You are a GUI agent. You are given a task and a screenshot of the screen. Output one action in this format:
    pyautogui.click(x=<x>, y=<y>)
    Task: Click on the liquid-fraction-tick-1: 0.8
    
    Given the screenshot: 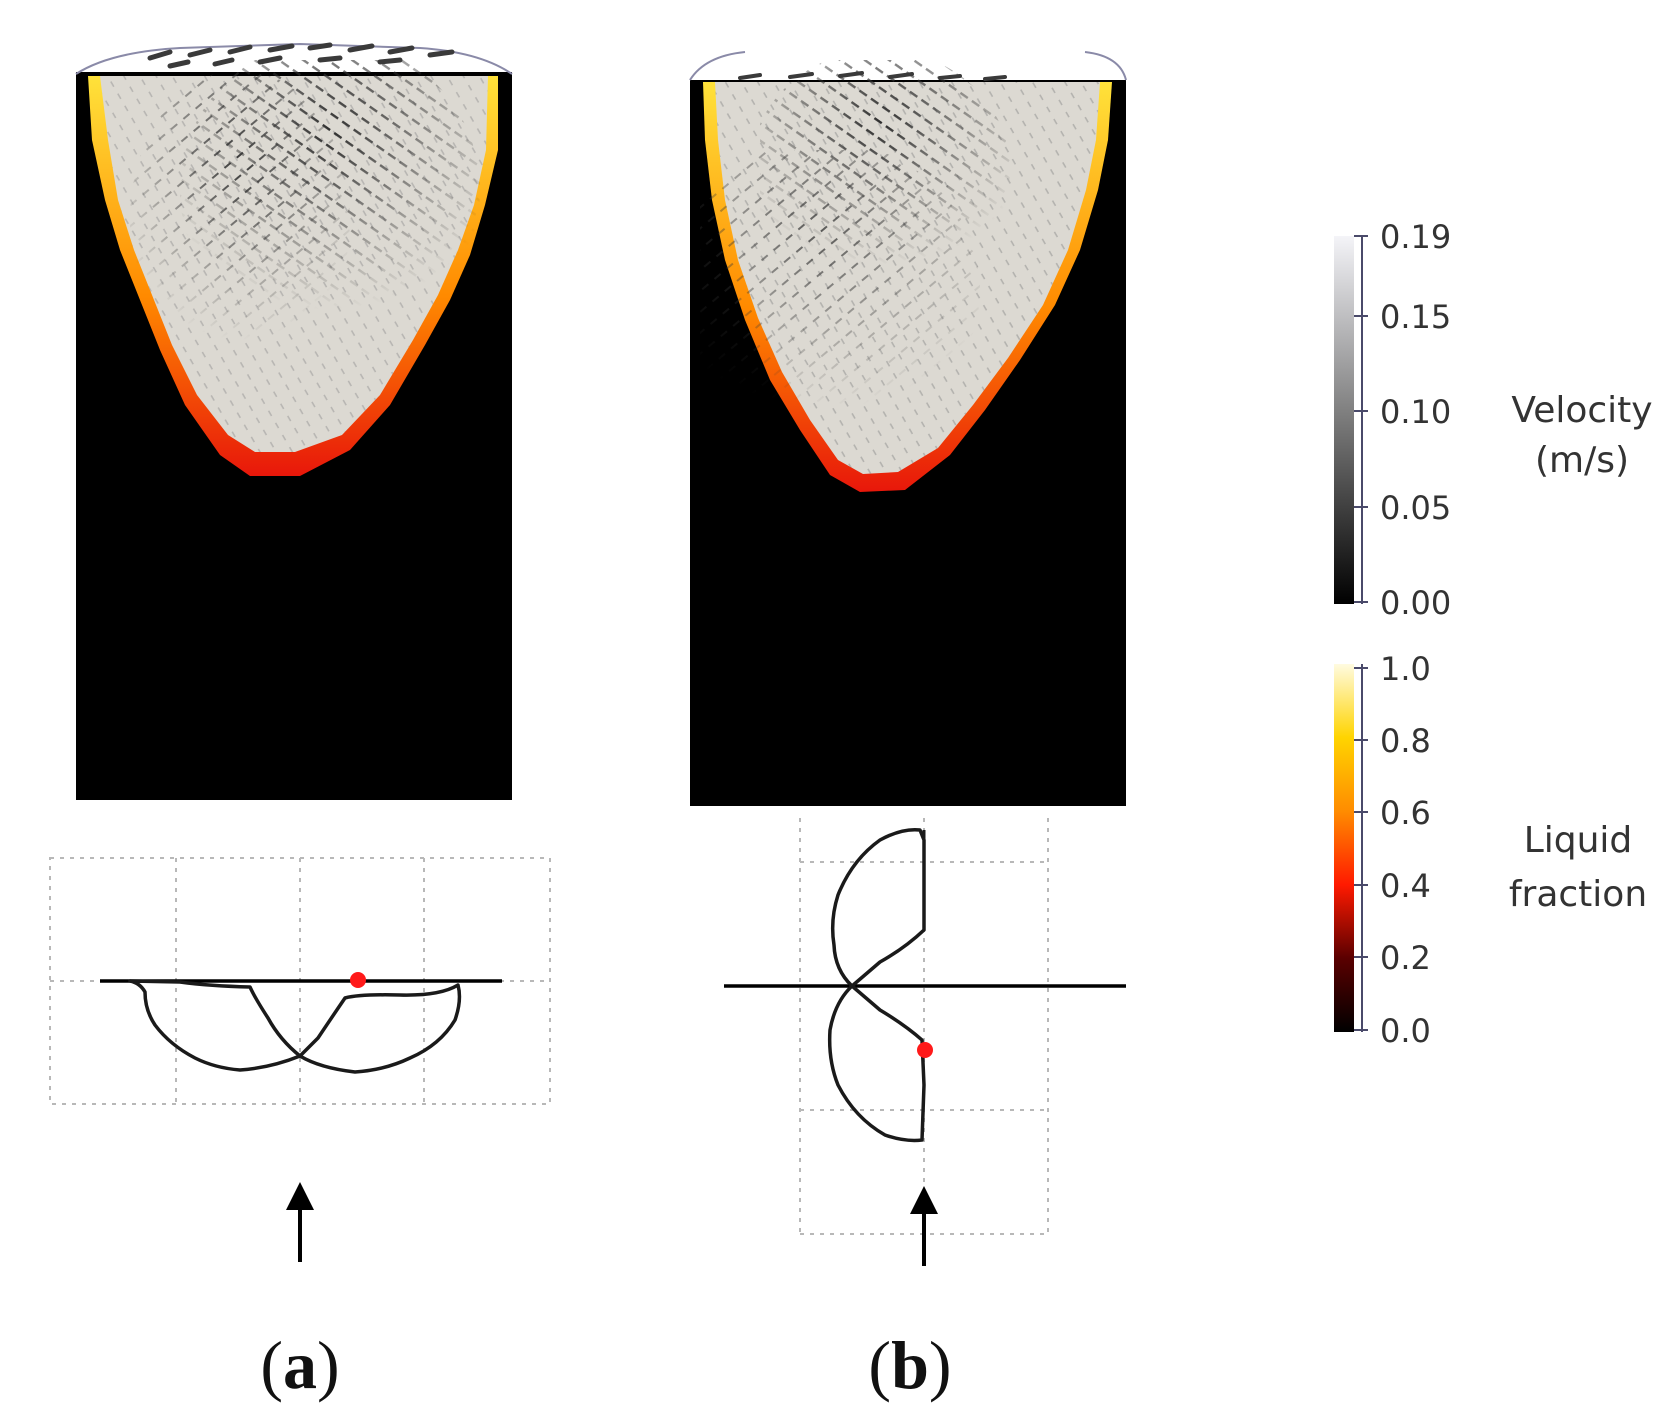 What is the action you would take?
    pyautogui.click(x=1405, y=741)
    